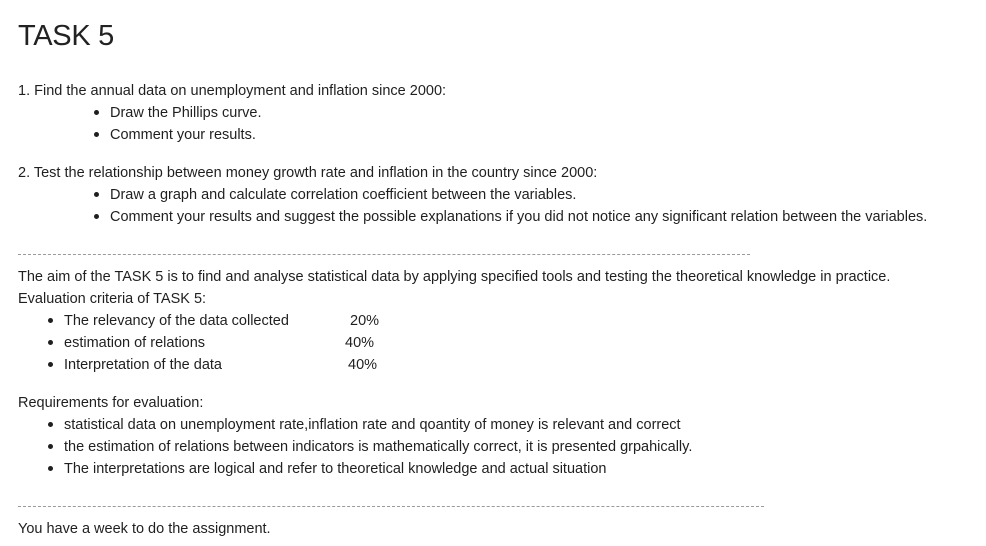 The image size is (986, 546). Describe the element at coordinates (168, 321) in the screenshot. I see `criterion-label: The relevancy of the data collected` at that location.